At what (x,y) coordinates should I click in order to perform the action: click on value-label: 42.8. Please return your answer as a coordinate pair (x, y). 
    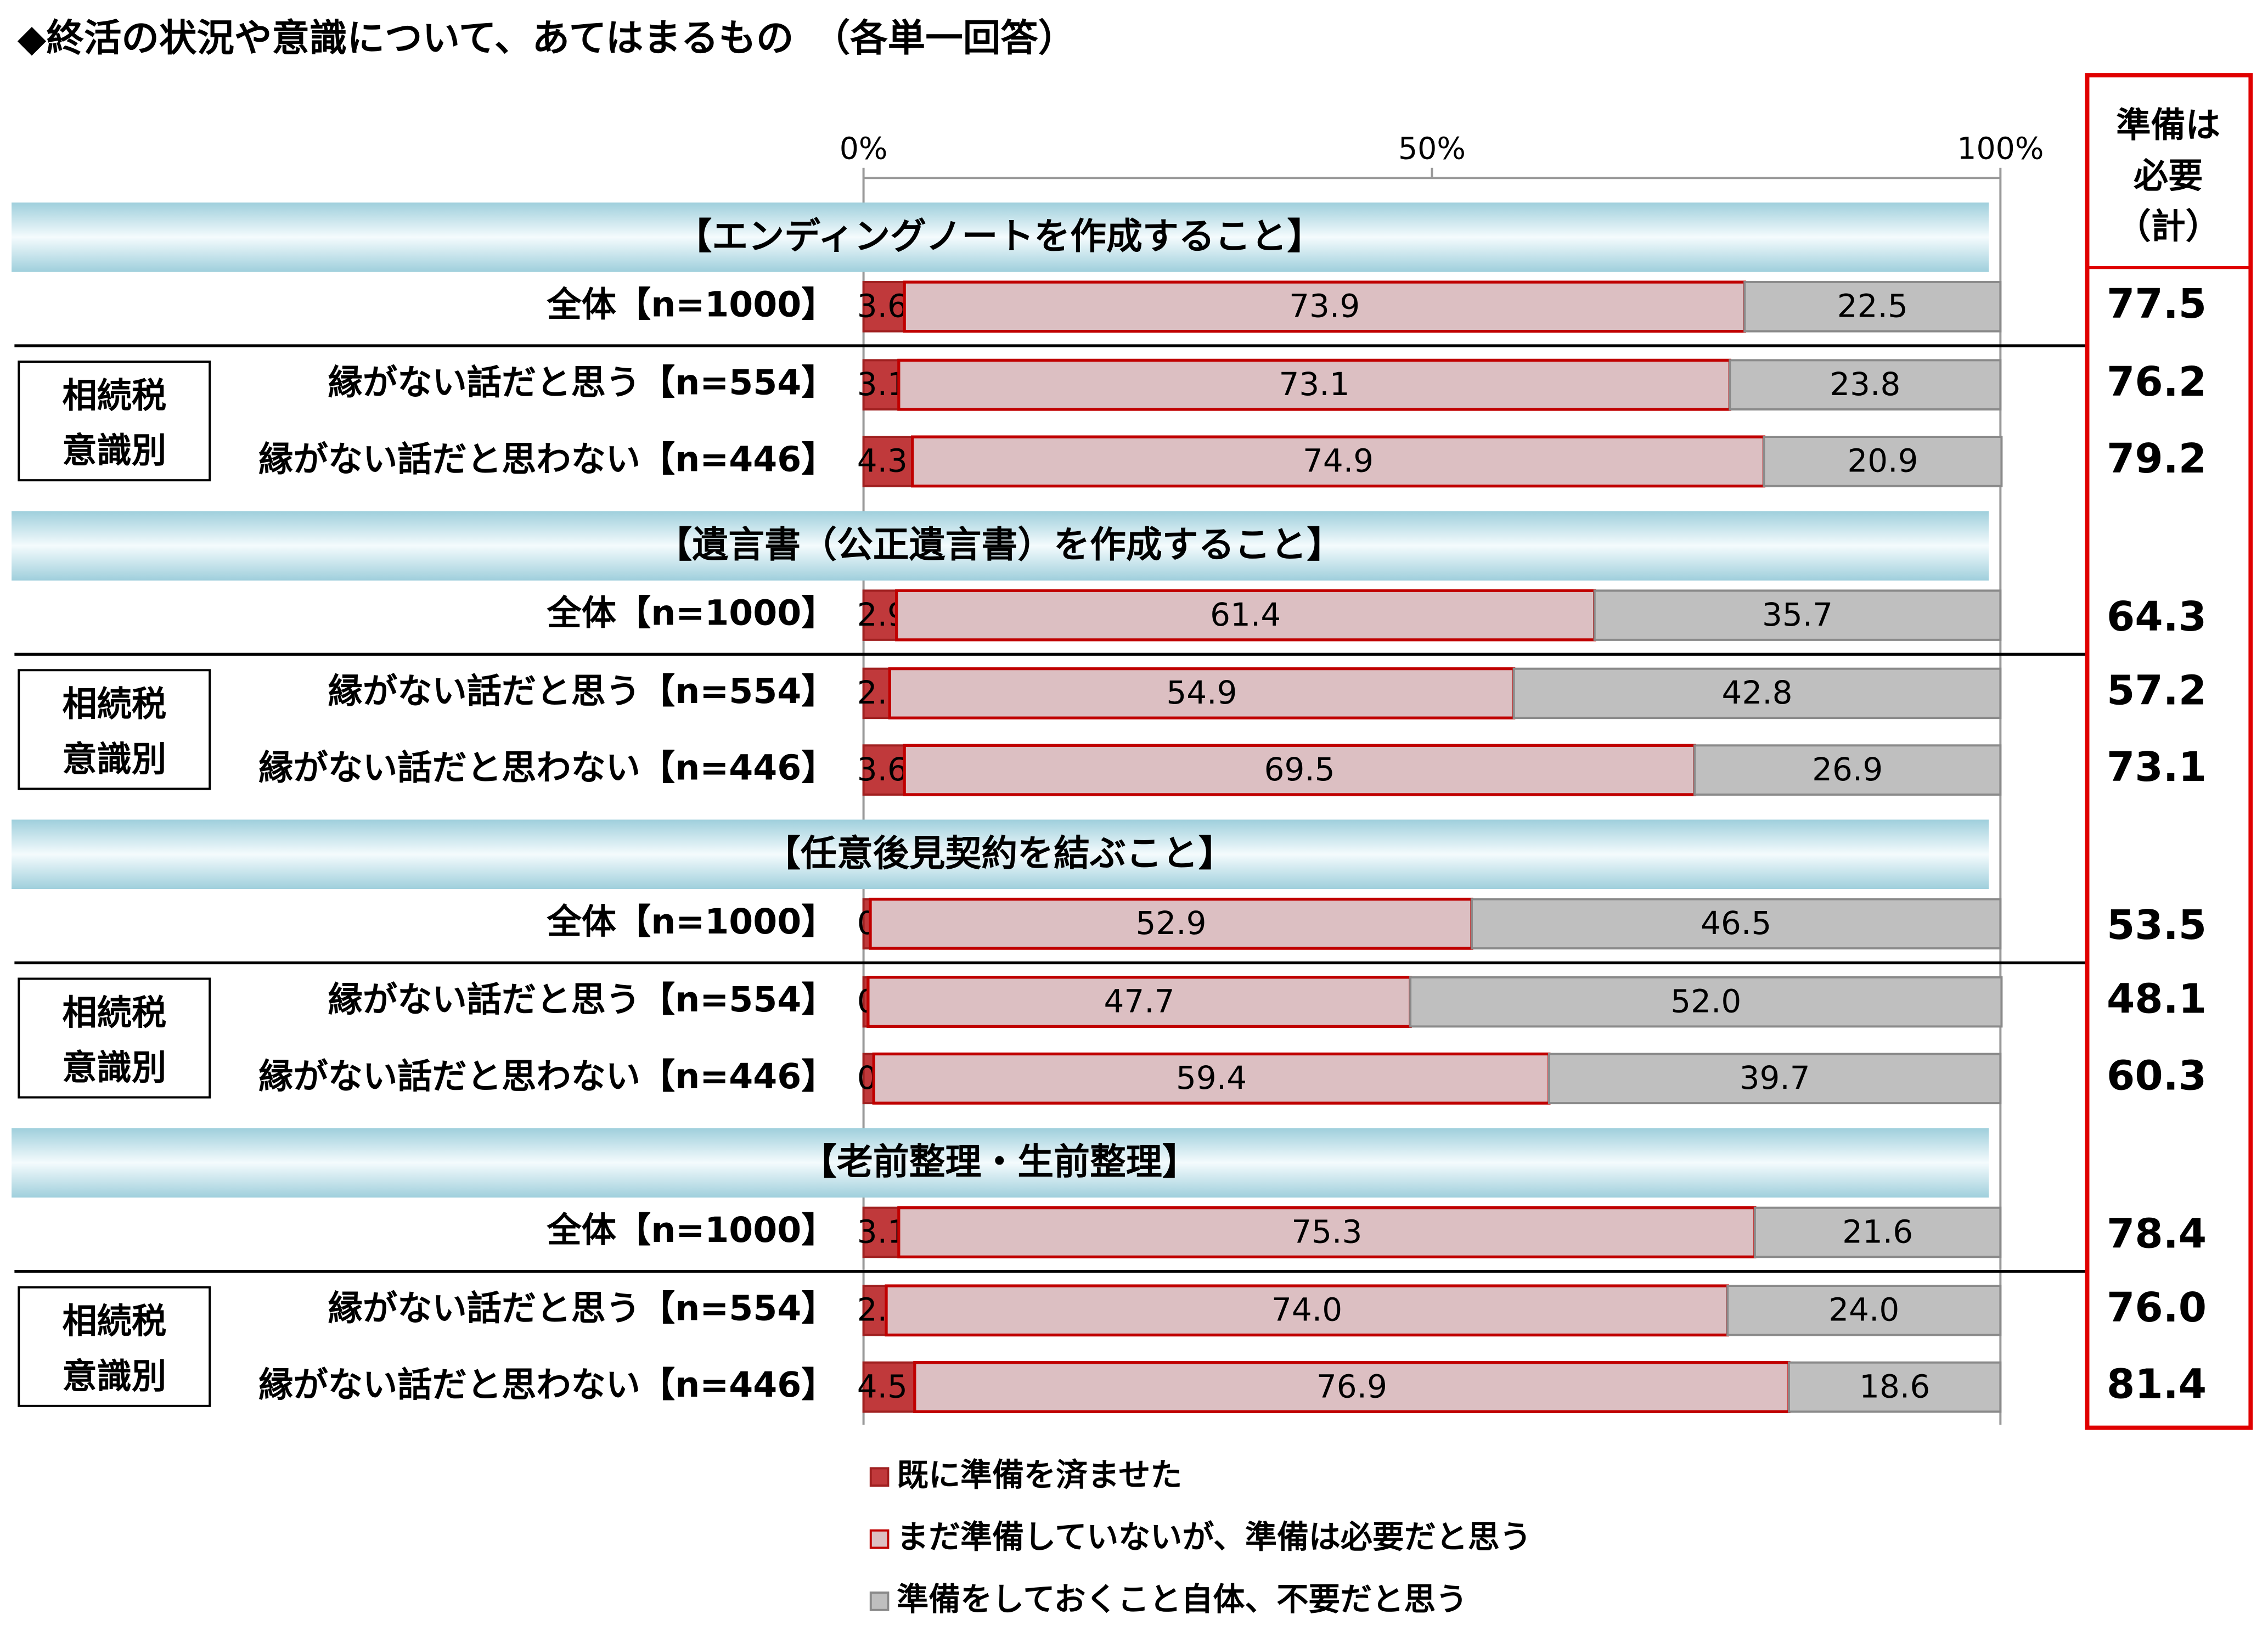
    Looking at the image, I should click on (1756, 693).